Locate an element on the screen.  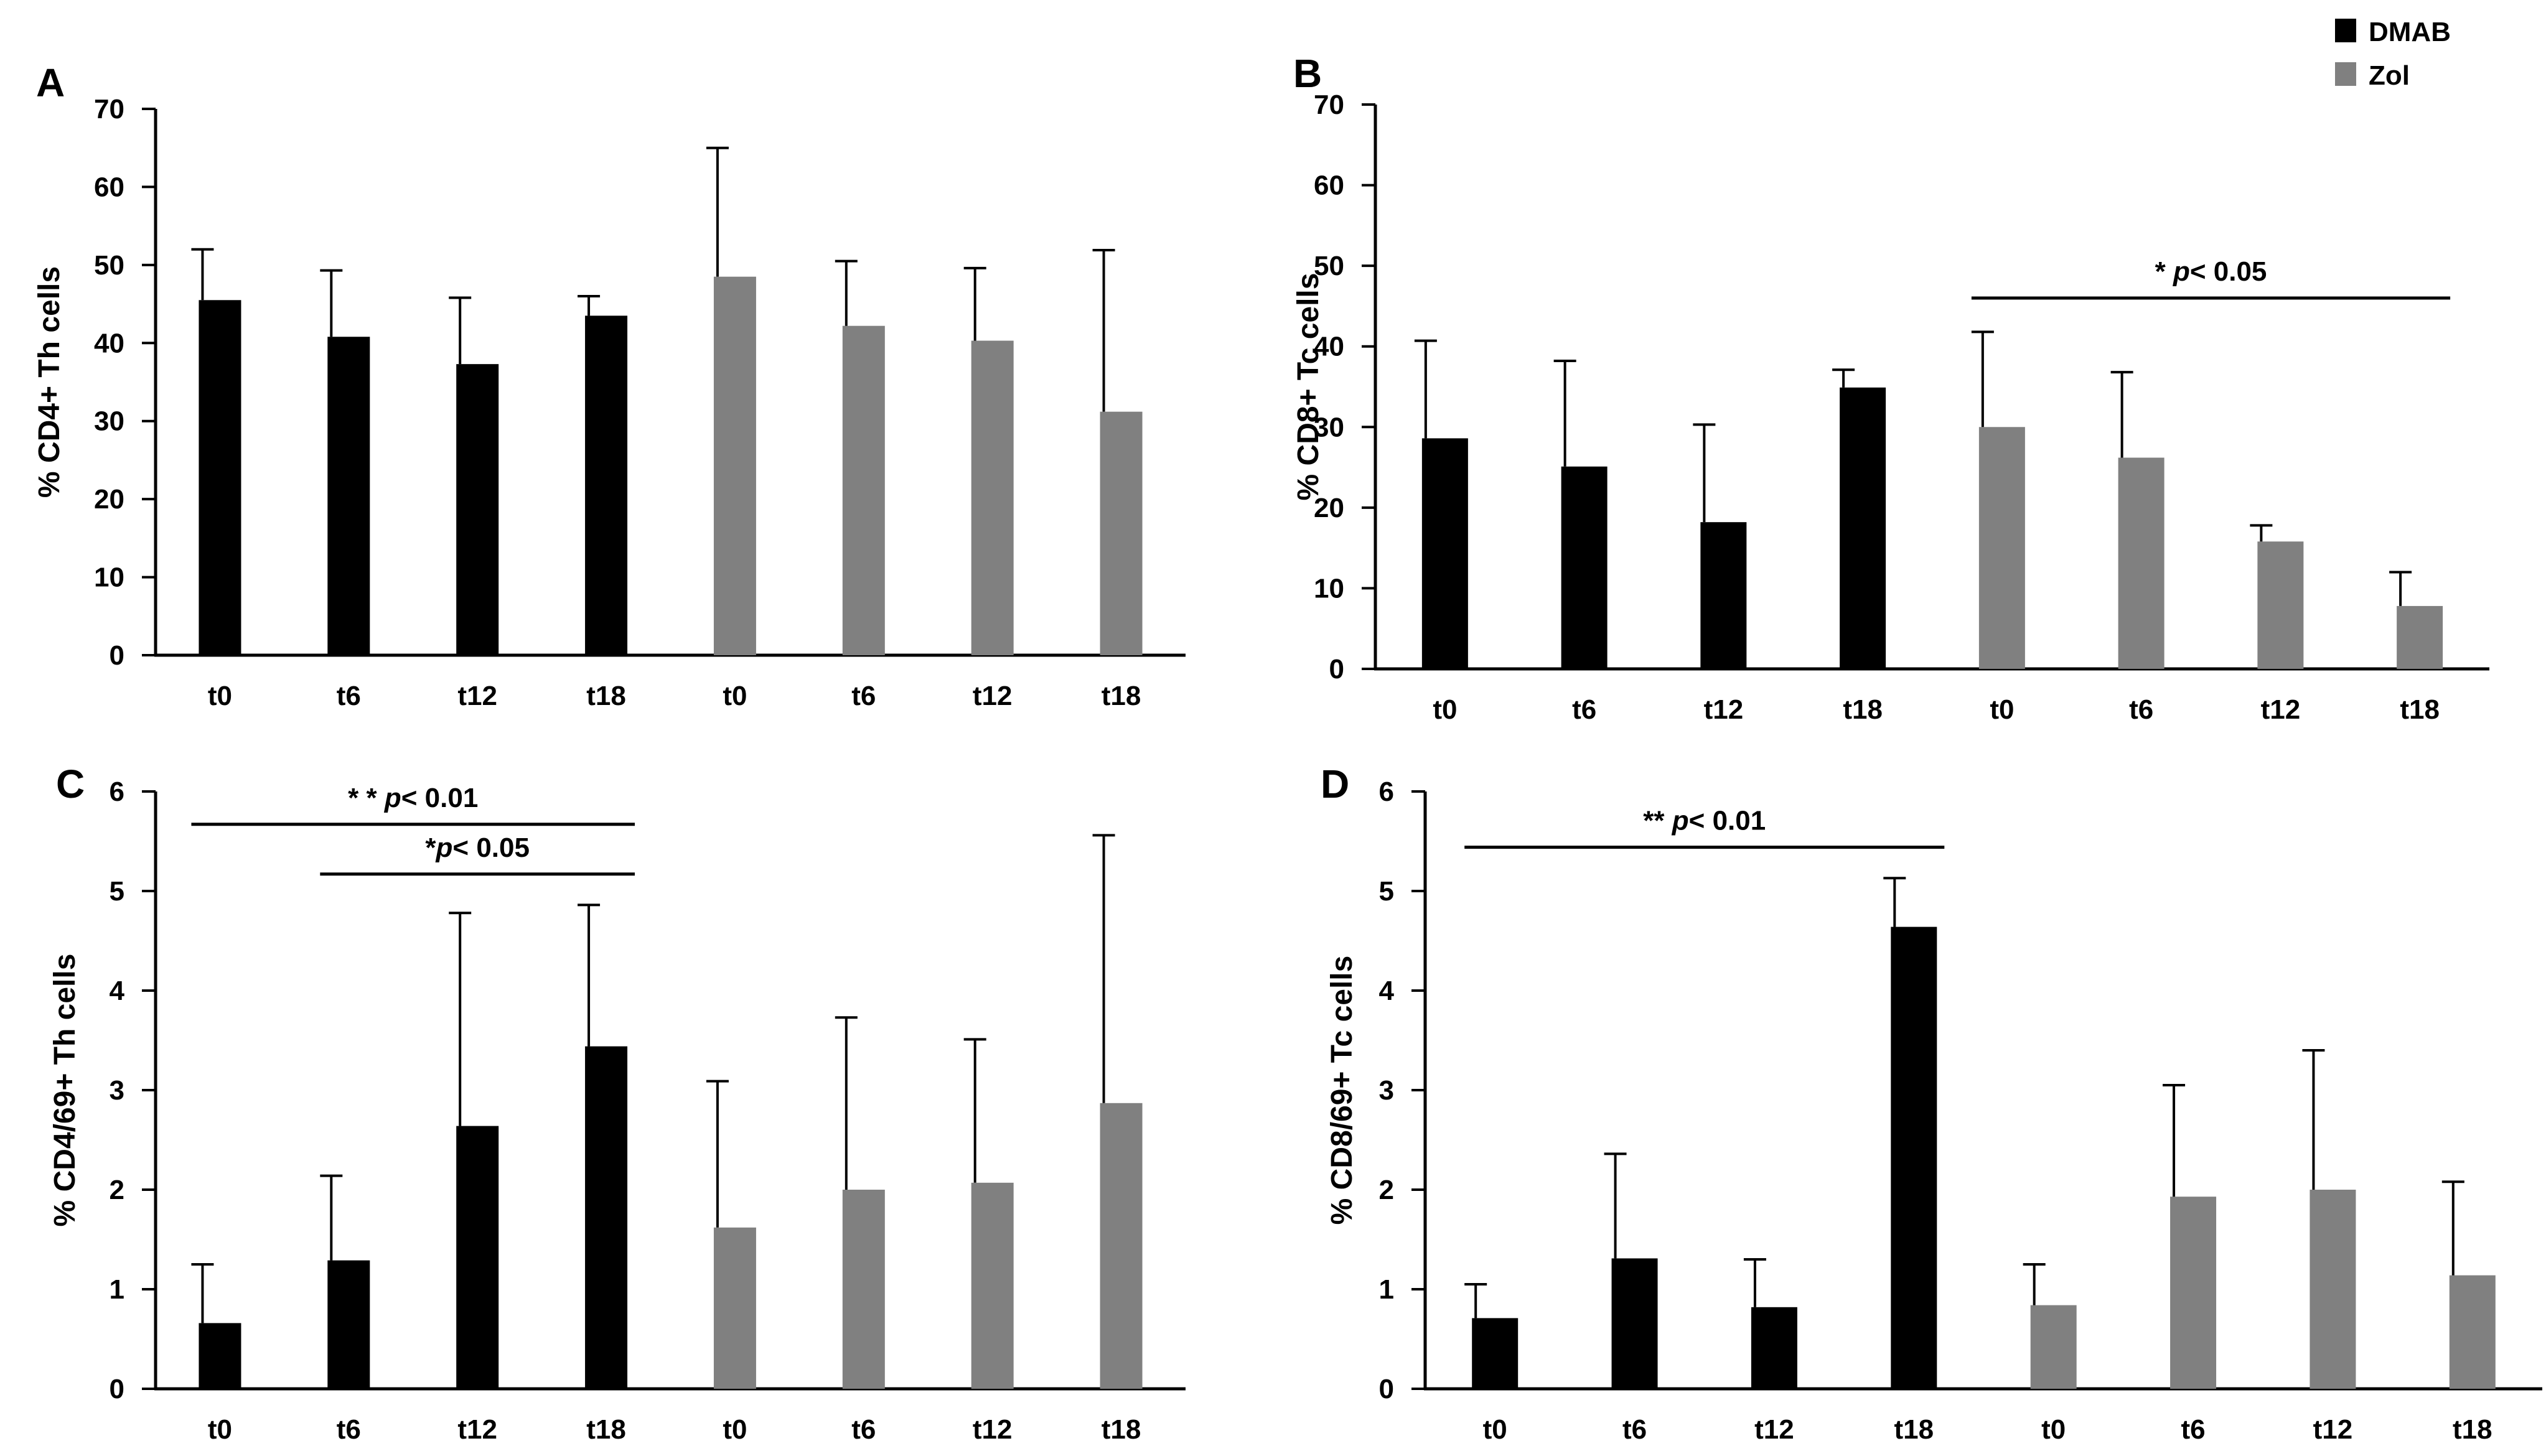
legend: DMAB Zol is located at coordinates (2393, 54).